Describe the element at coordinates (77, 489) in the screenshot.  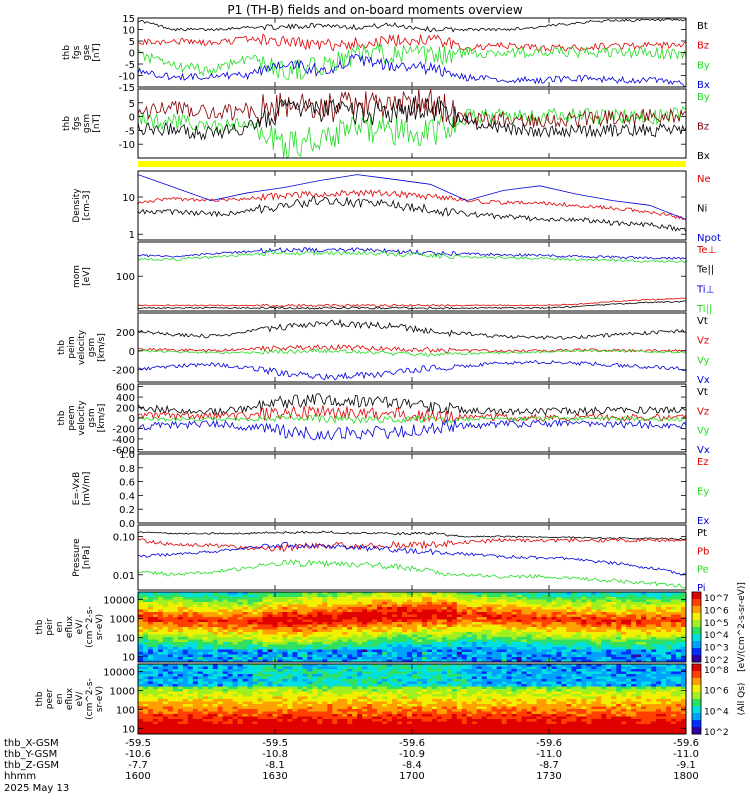
I see `y-label-line: E=-VxB` at that location.